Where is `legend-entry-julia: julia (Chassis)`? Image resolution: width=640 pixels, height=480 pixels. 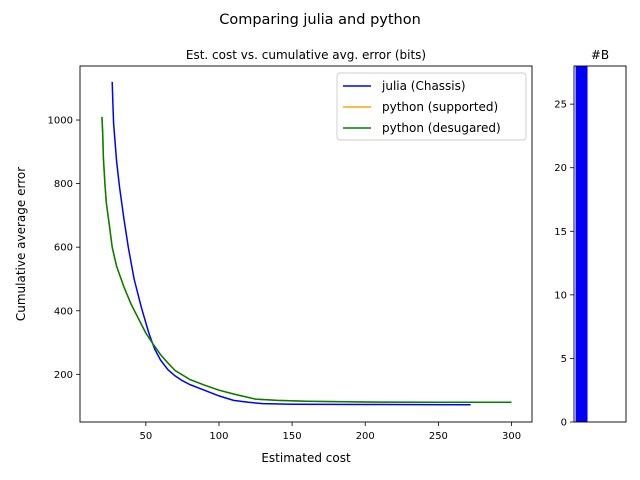 legend-entry-julia: julia (Chassis) is located at coordinates (404, 86).